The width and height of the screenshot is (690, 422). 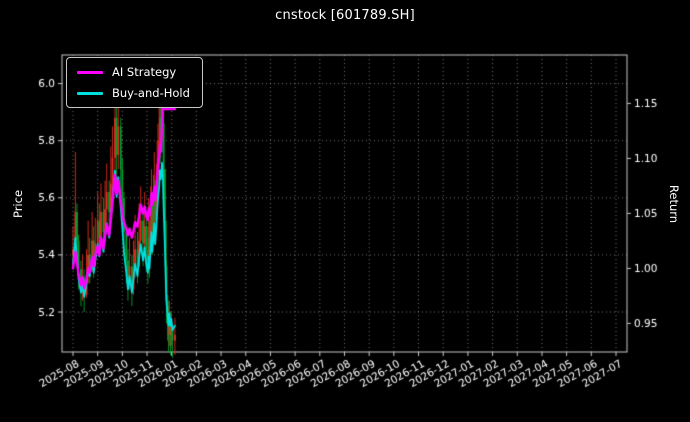 I want to click on legend-item-buy-and-hold: Buy-and-Hold, so click(x=133, y=93).